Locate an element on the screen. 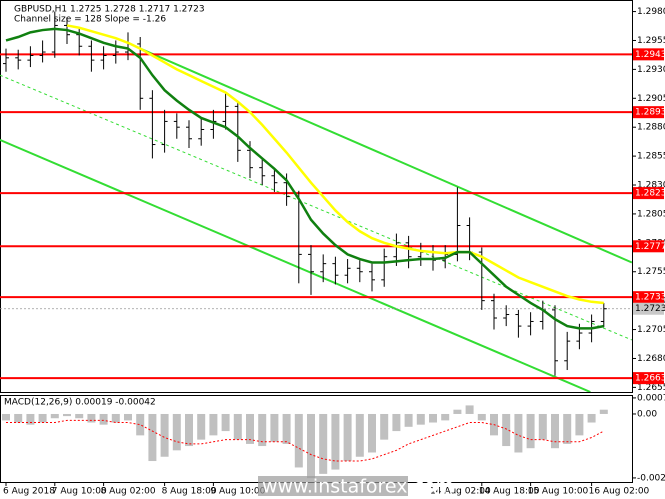 This screenshot has width=665, height=499. y-tick-label: 1.2680 is located at coordinates (651, 359).